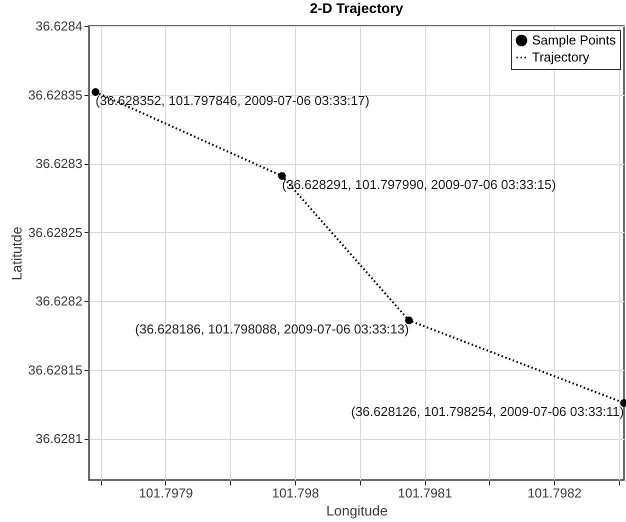 The height and width of the screenshot is (522, 626). What do you see at coordinates (357, 8) in the screenshot?
I see `chart-title: 2-D Trajectory` at bounding box center [357, 8].